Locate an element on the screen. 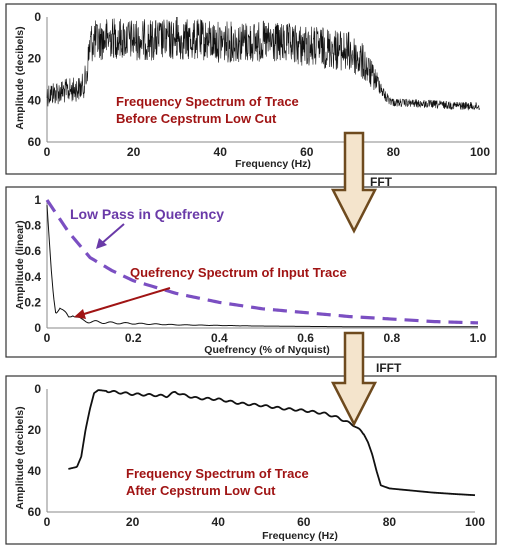 The image size is (507, 550). middle-y-tick-label: 0.6 is located at coordinates (32, 251).